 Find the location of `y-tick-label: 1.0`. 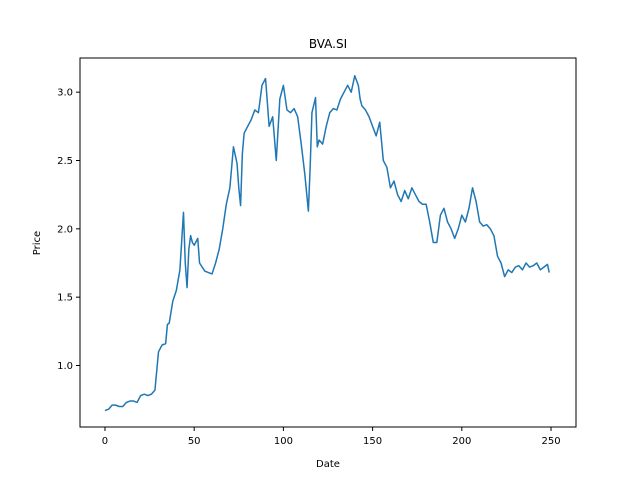

y-tick-label: 1.0 is located at coordinates (65, 366).